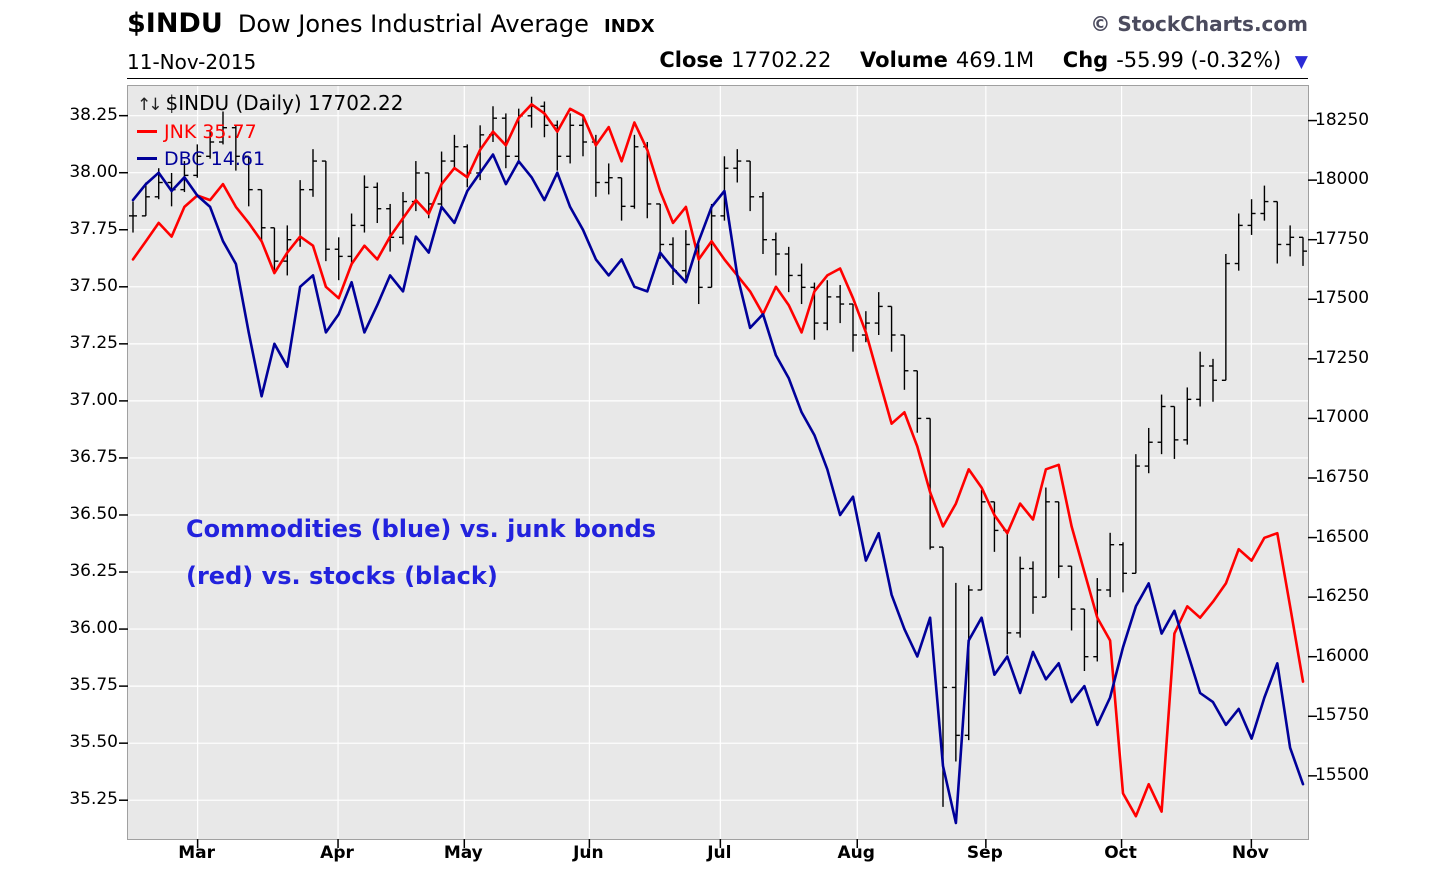  I want to click on x-axis-tick-label: Jun, so click(588, 853).